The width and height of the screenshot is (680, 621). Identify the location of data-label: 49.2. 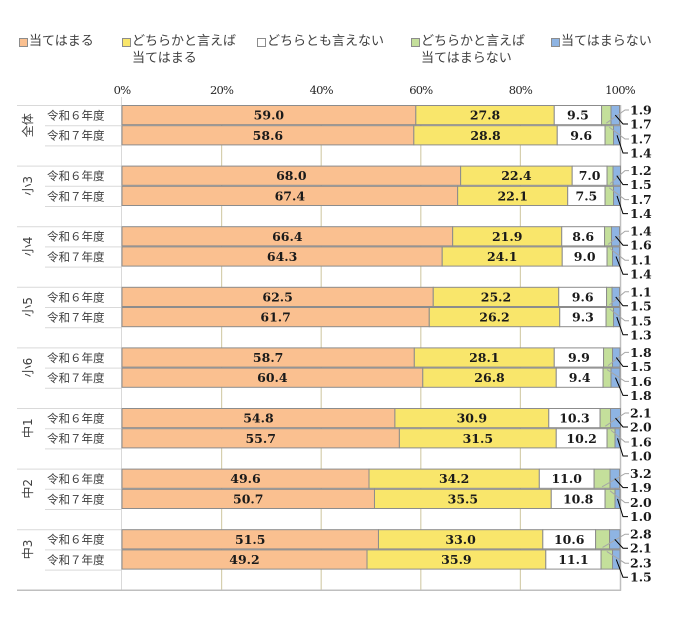
(244, 559).